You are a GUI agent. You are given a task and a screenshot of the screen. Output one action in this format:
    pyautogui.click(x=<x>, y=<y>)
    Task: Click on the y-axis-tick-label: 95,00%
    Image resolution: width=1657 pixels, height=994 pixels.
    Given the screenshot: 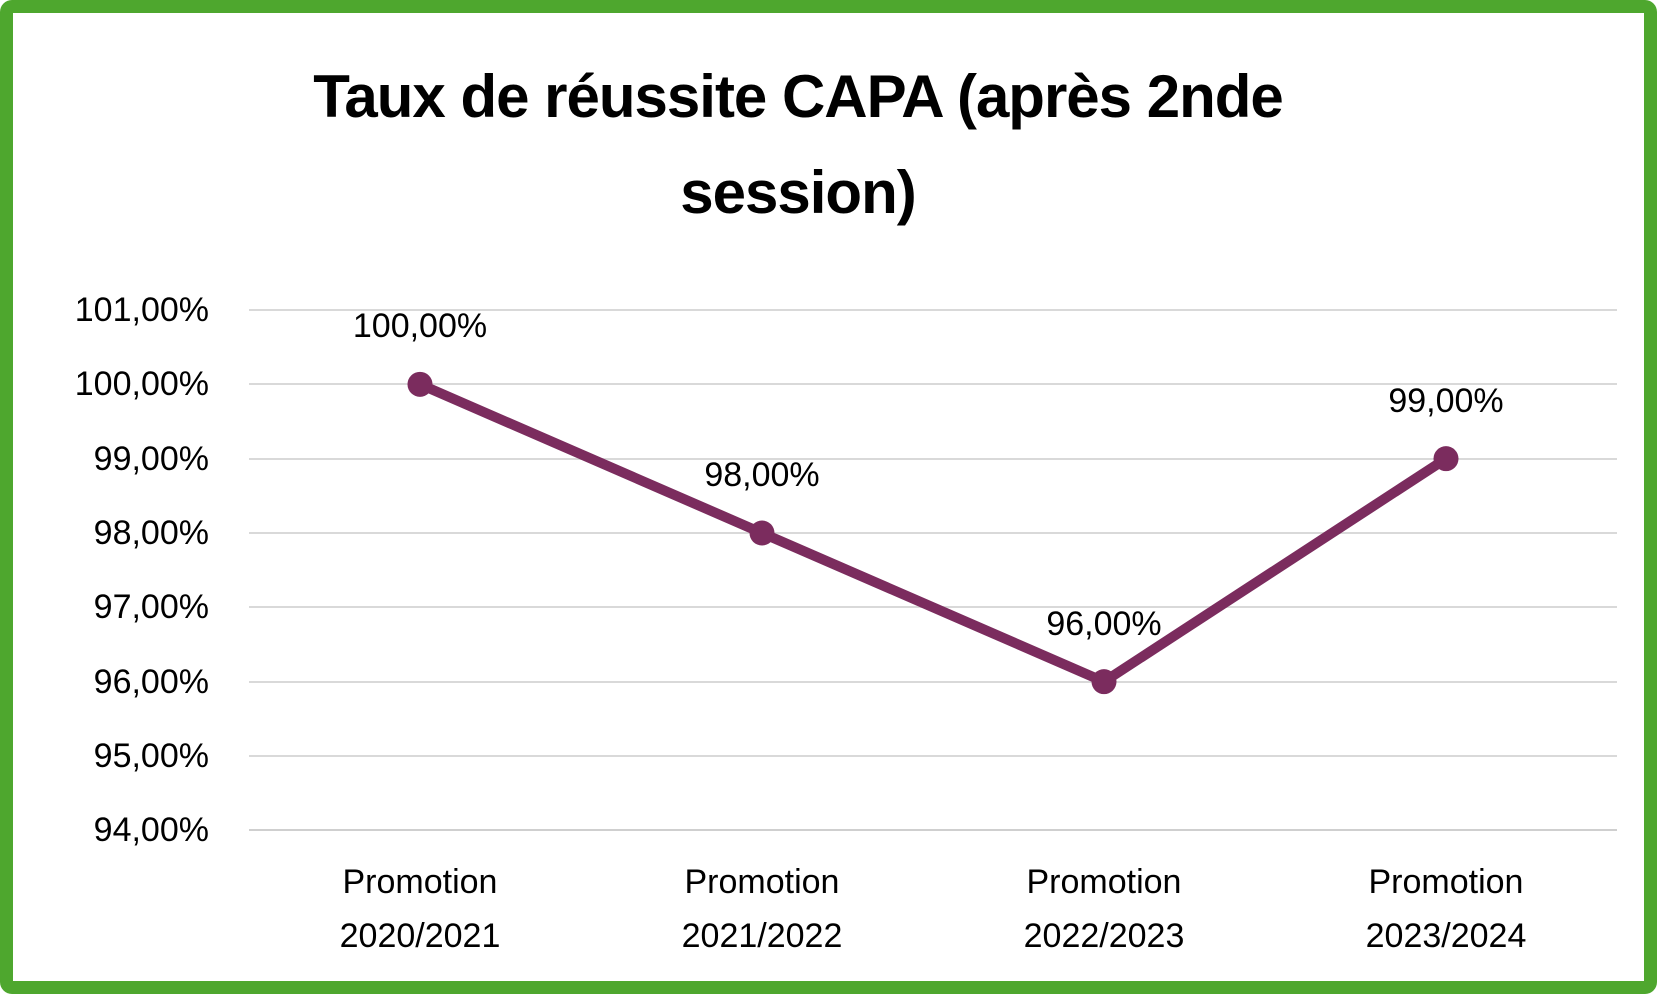 What is the action you would take?
    pyautogui.click(x=151, y=755)
    